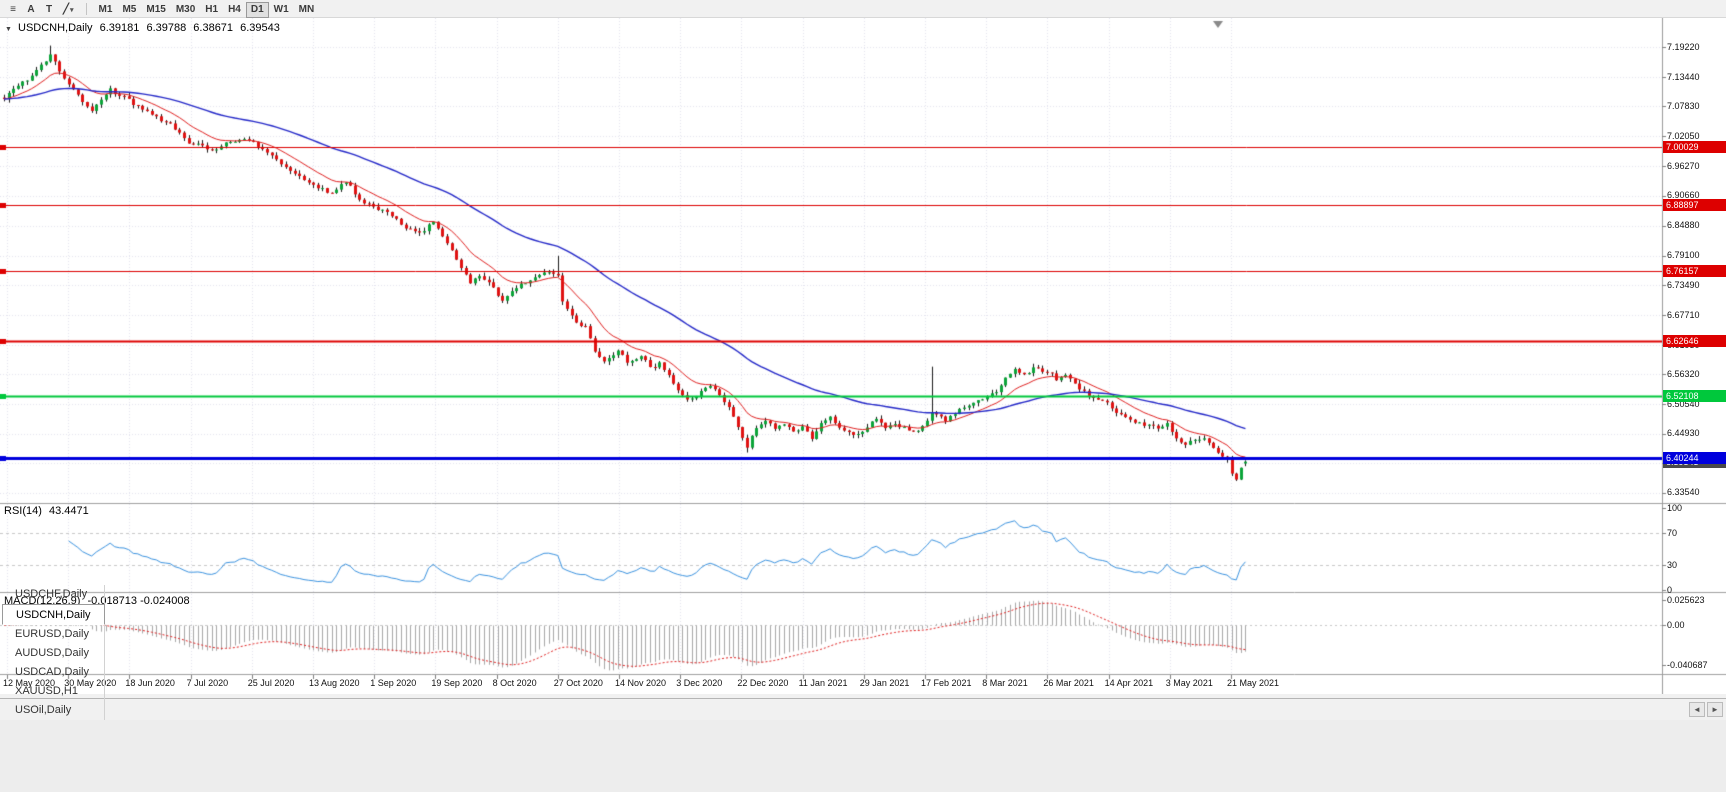 Image resolution: width=1726 pixels, height=792 pixels. What do you see at coordinates (863, 756) in the screenshot?
I see `window-background` at bounding box center [863, 756].